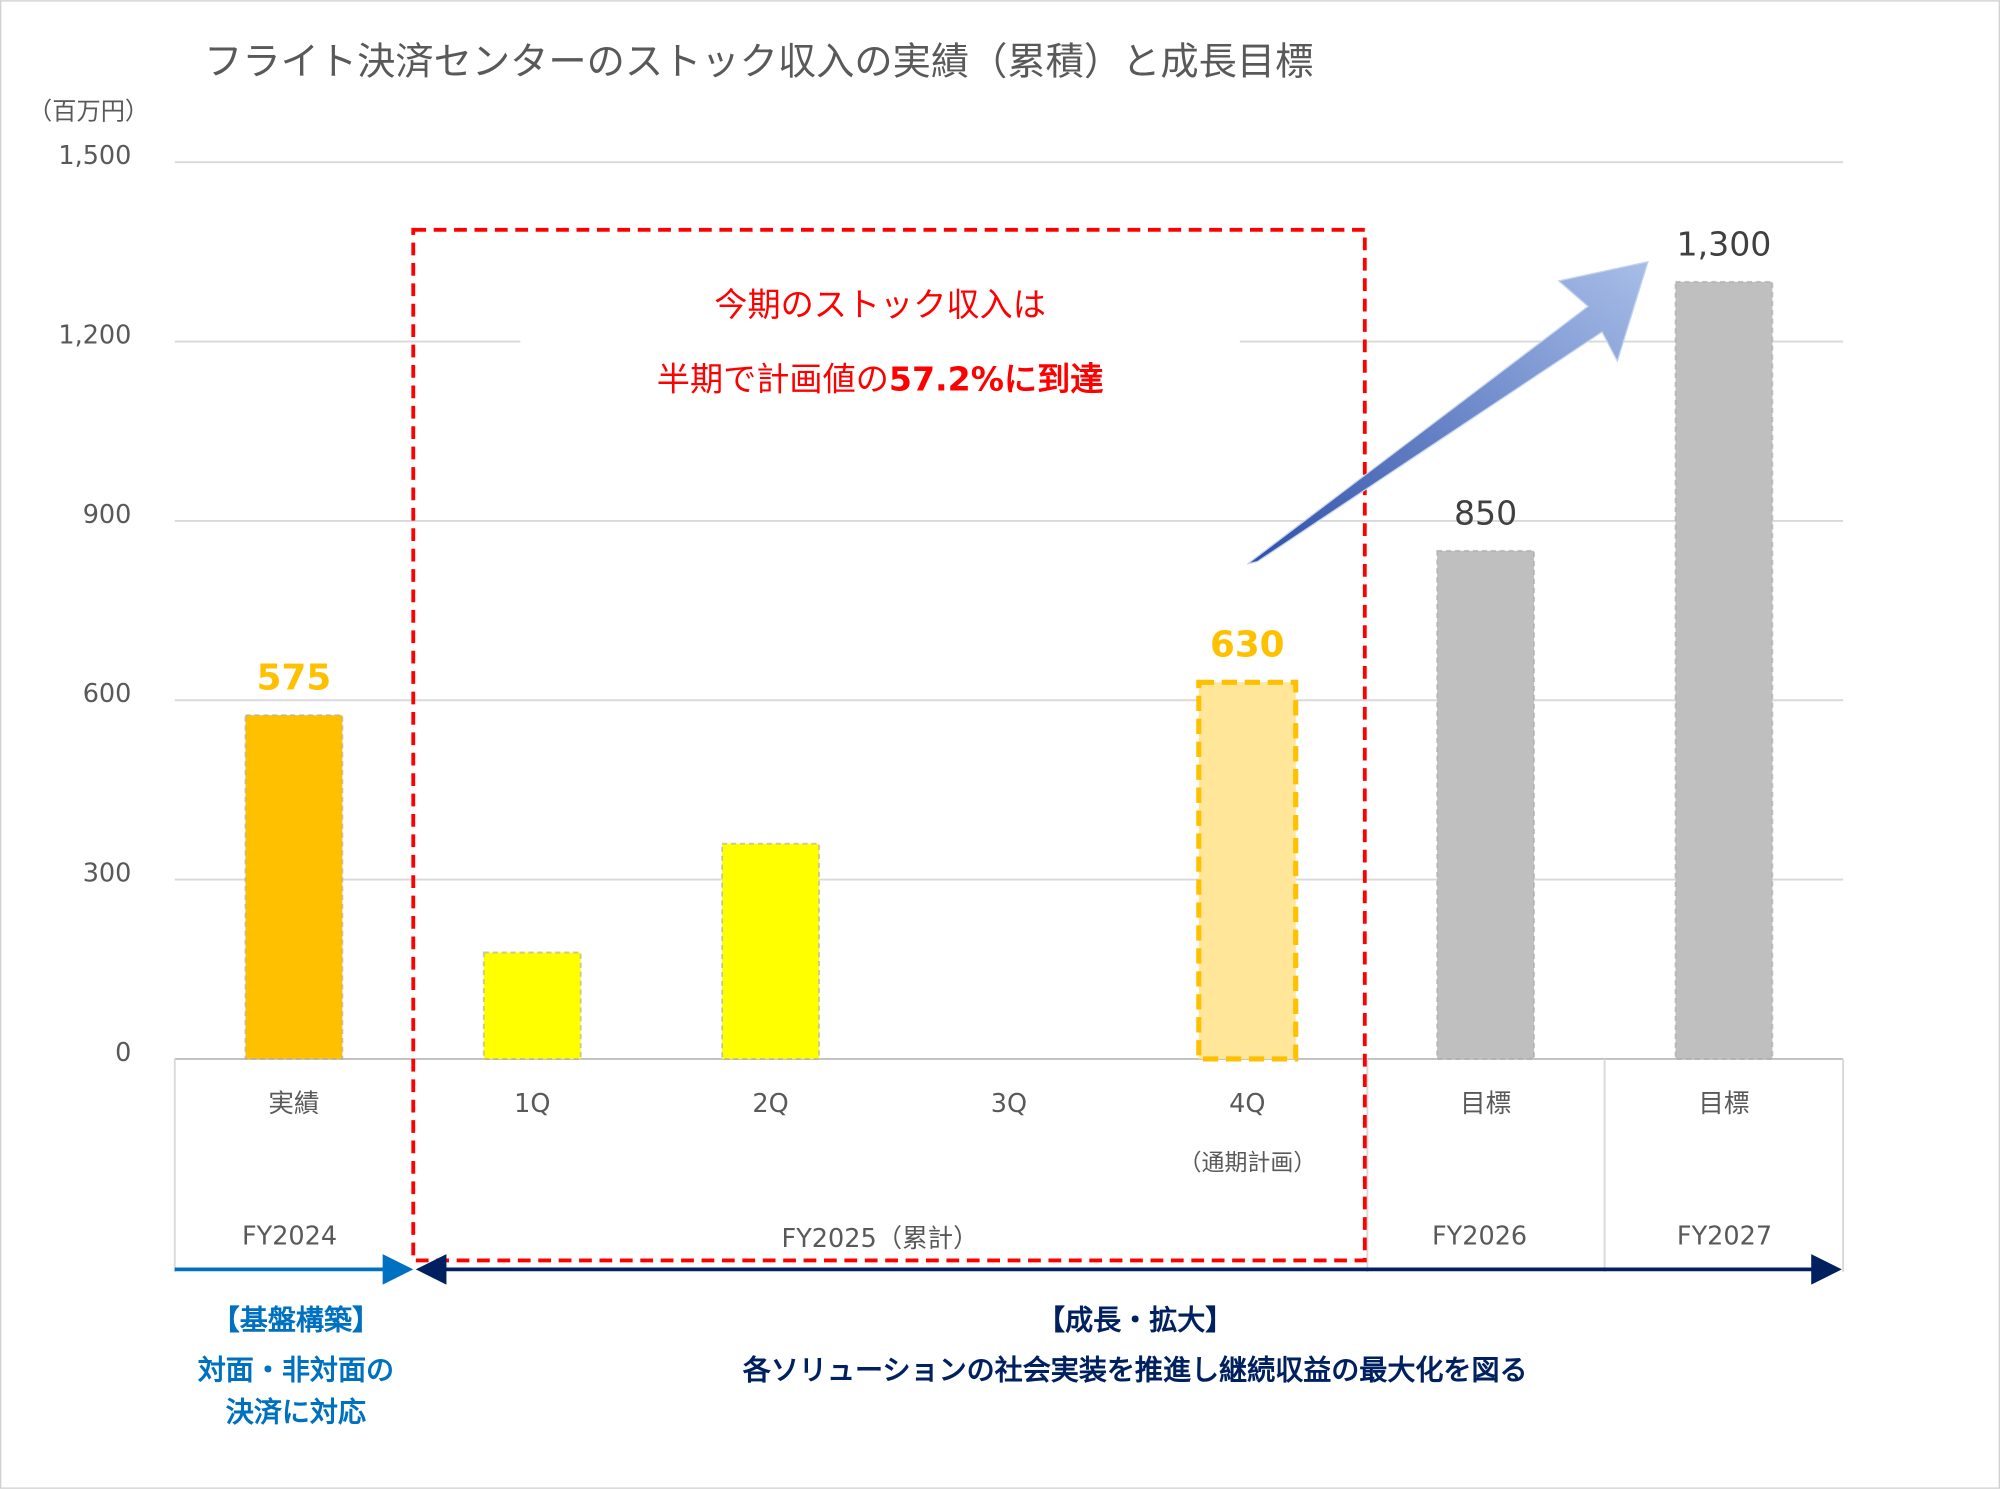 The height and width of the screenshot is (1489, 2000). What do you see at coordinates (1009, 1104) in the screenshot?
I see `x-tick-label: 3Q` at bounding box center [1009, 1104].